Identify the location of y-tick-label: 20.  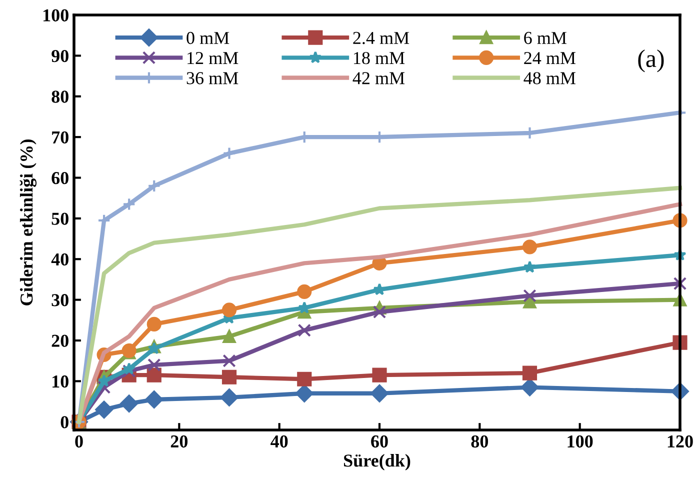
(60, 340).